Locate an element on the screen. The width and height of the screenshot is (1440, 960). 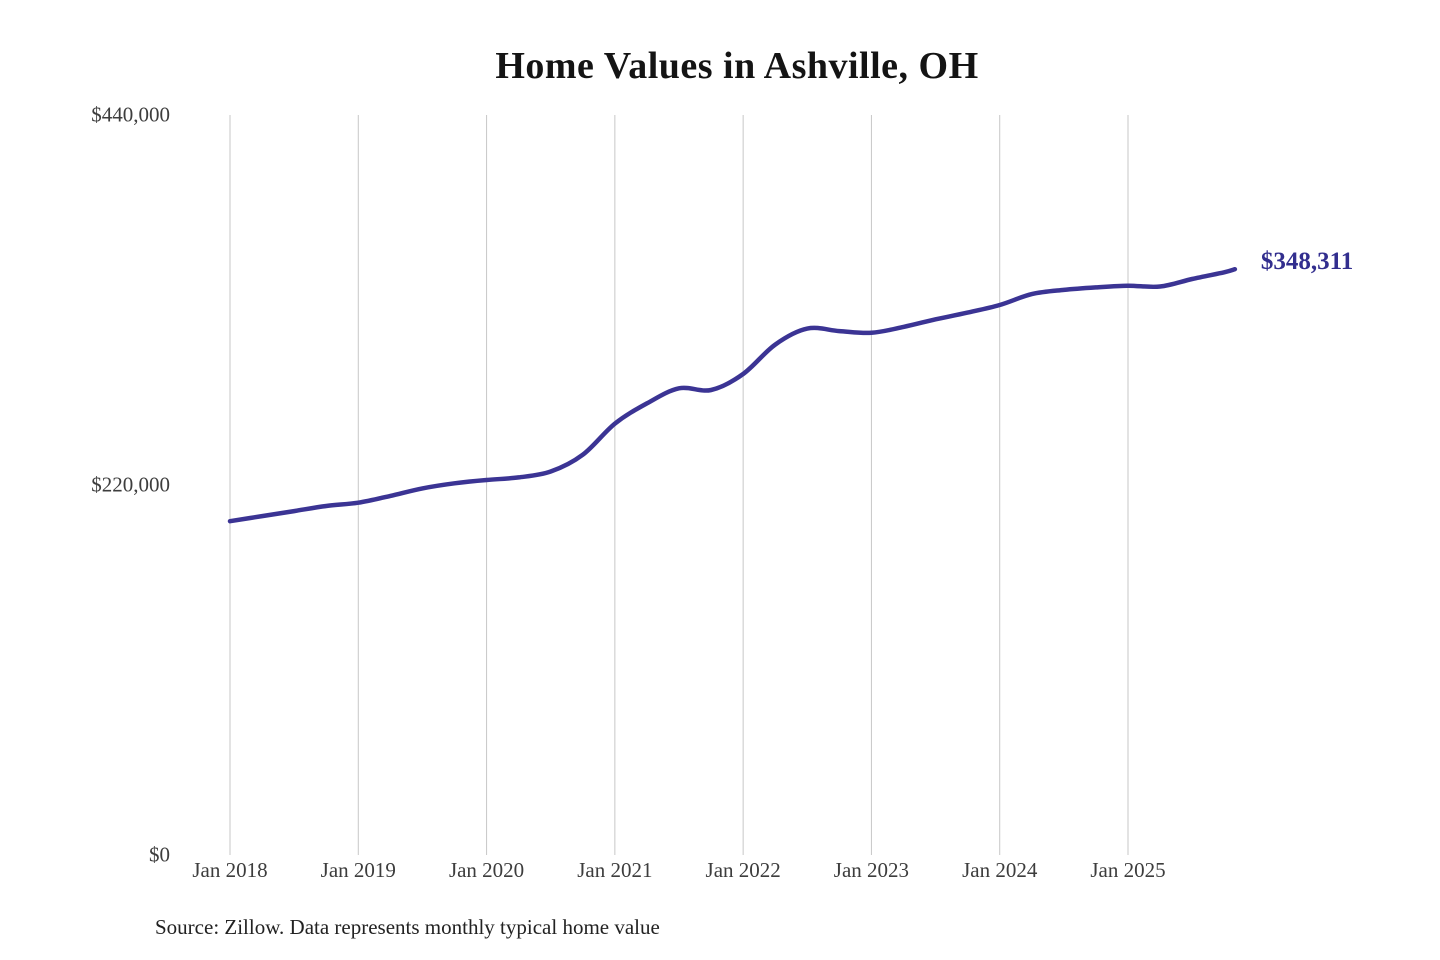
x-axis-tick-label: Jan 2025 is located at coordinates (1128, 870).